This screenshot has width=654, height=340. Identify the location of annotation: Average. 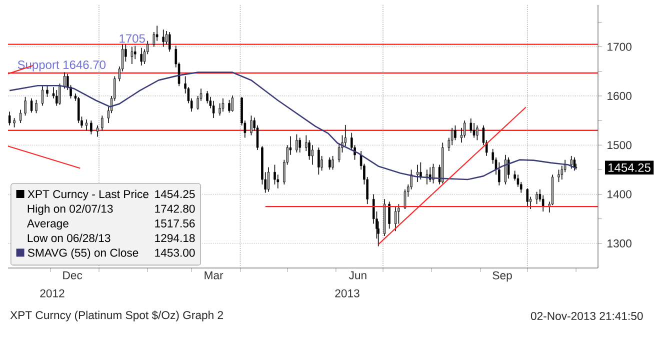
(47, 225).